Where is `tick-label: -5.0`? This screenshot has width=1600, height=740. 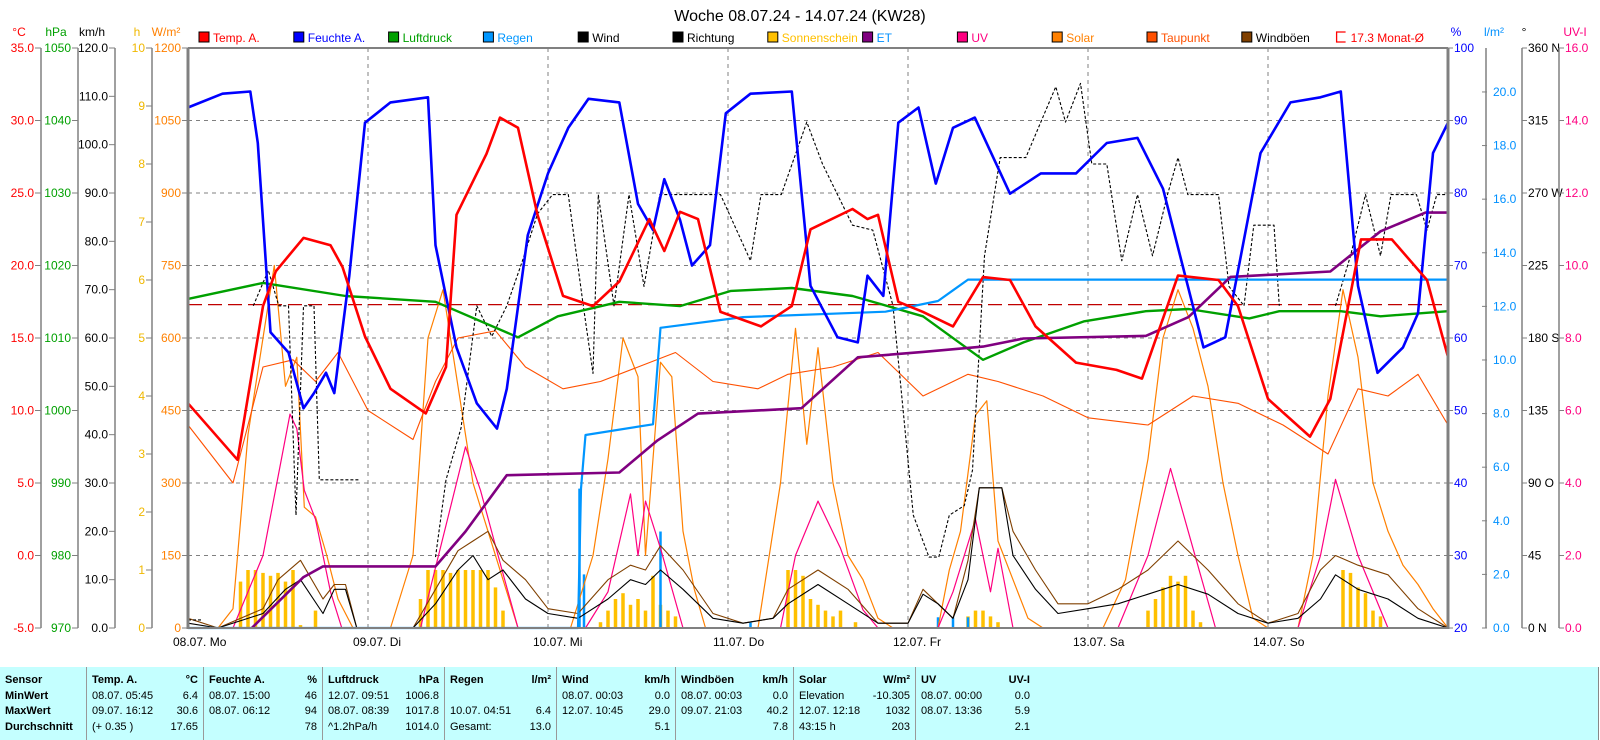 tick-label: -5.0 is located at coordinates (23, 628).